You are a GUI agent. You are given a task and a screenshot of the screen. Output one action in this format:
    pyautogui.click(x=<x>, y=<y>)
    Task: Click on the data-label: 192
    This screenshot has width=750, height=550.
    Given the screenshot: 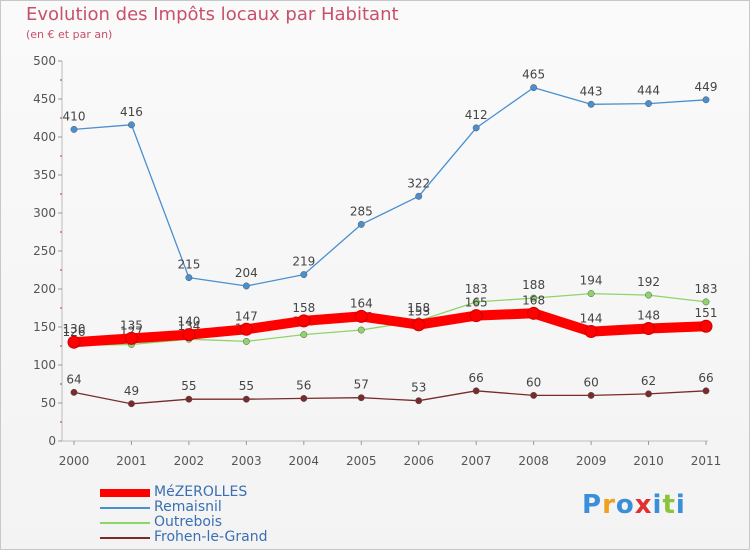 What is the action you would take?
    pyautogui.click(x=648, y=282)
    